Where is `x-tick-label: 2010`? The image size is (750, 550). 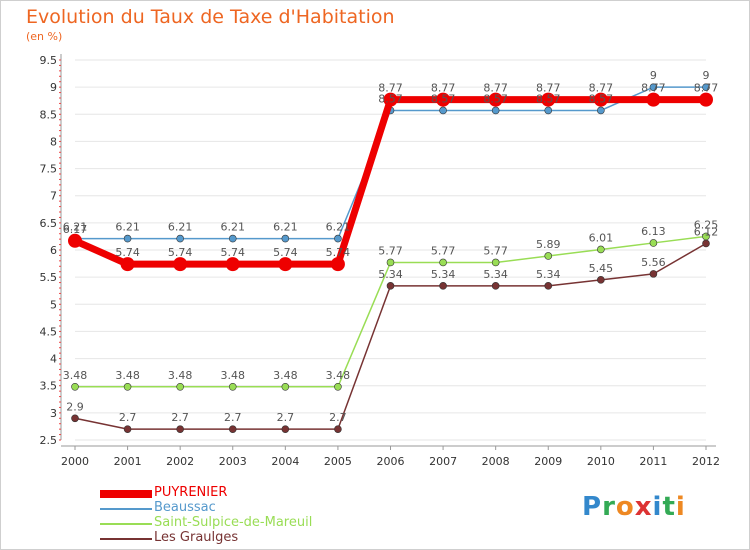
x-tick-label: 2010 is located at coordinates (601, 461).